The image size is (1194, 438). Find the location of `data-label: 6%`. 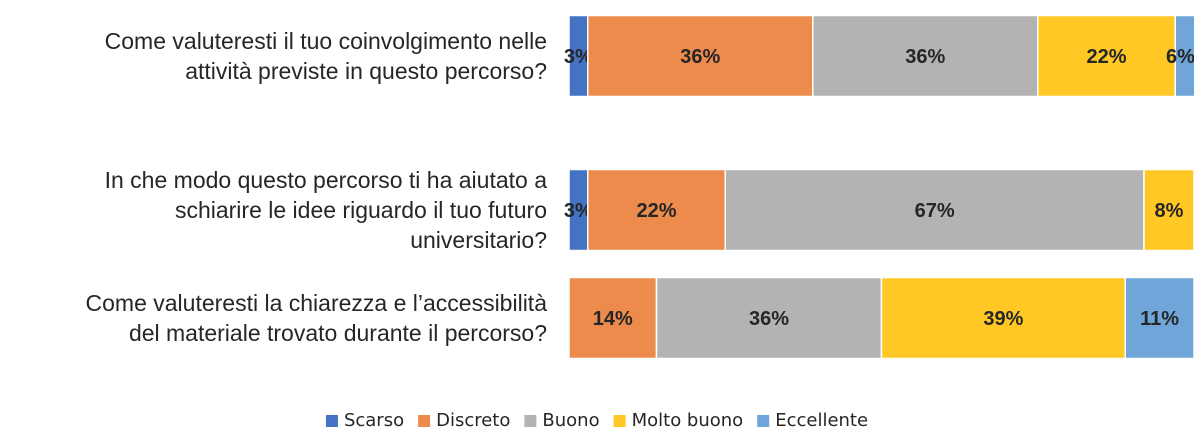

data-label: 6% is located at coordinates (1180, 57).